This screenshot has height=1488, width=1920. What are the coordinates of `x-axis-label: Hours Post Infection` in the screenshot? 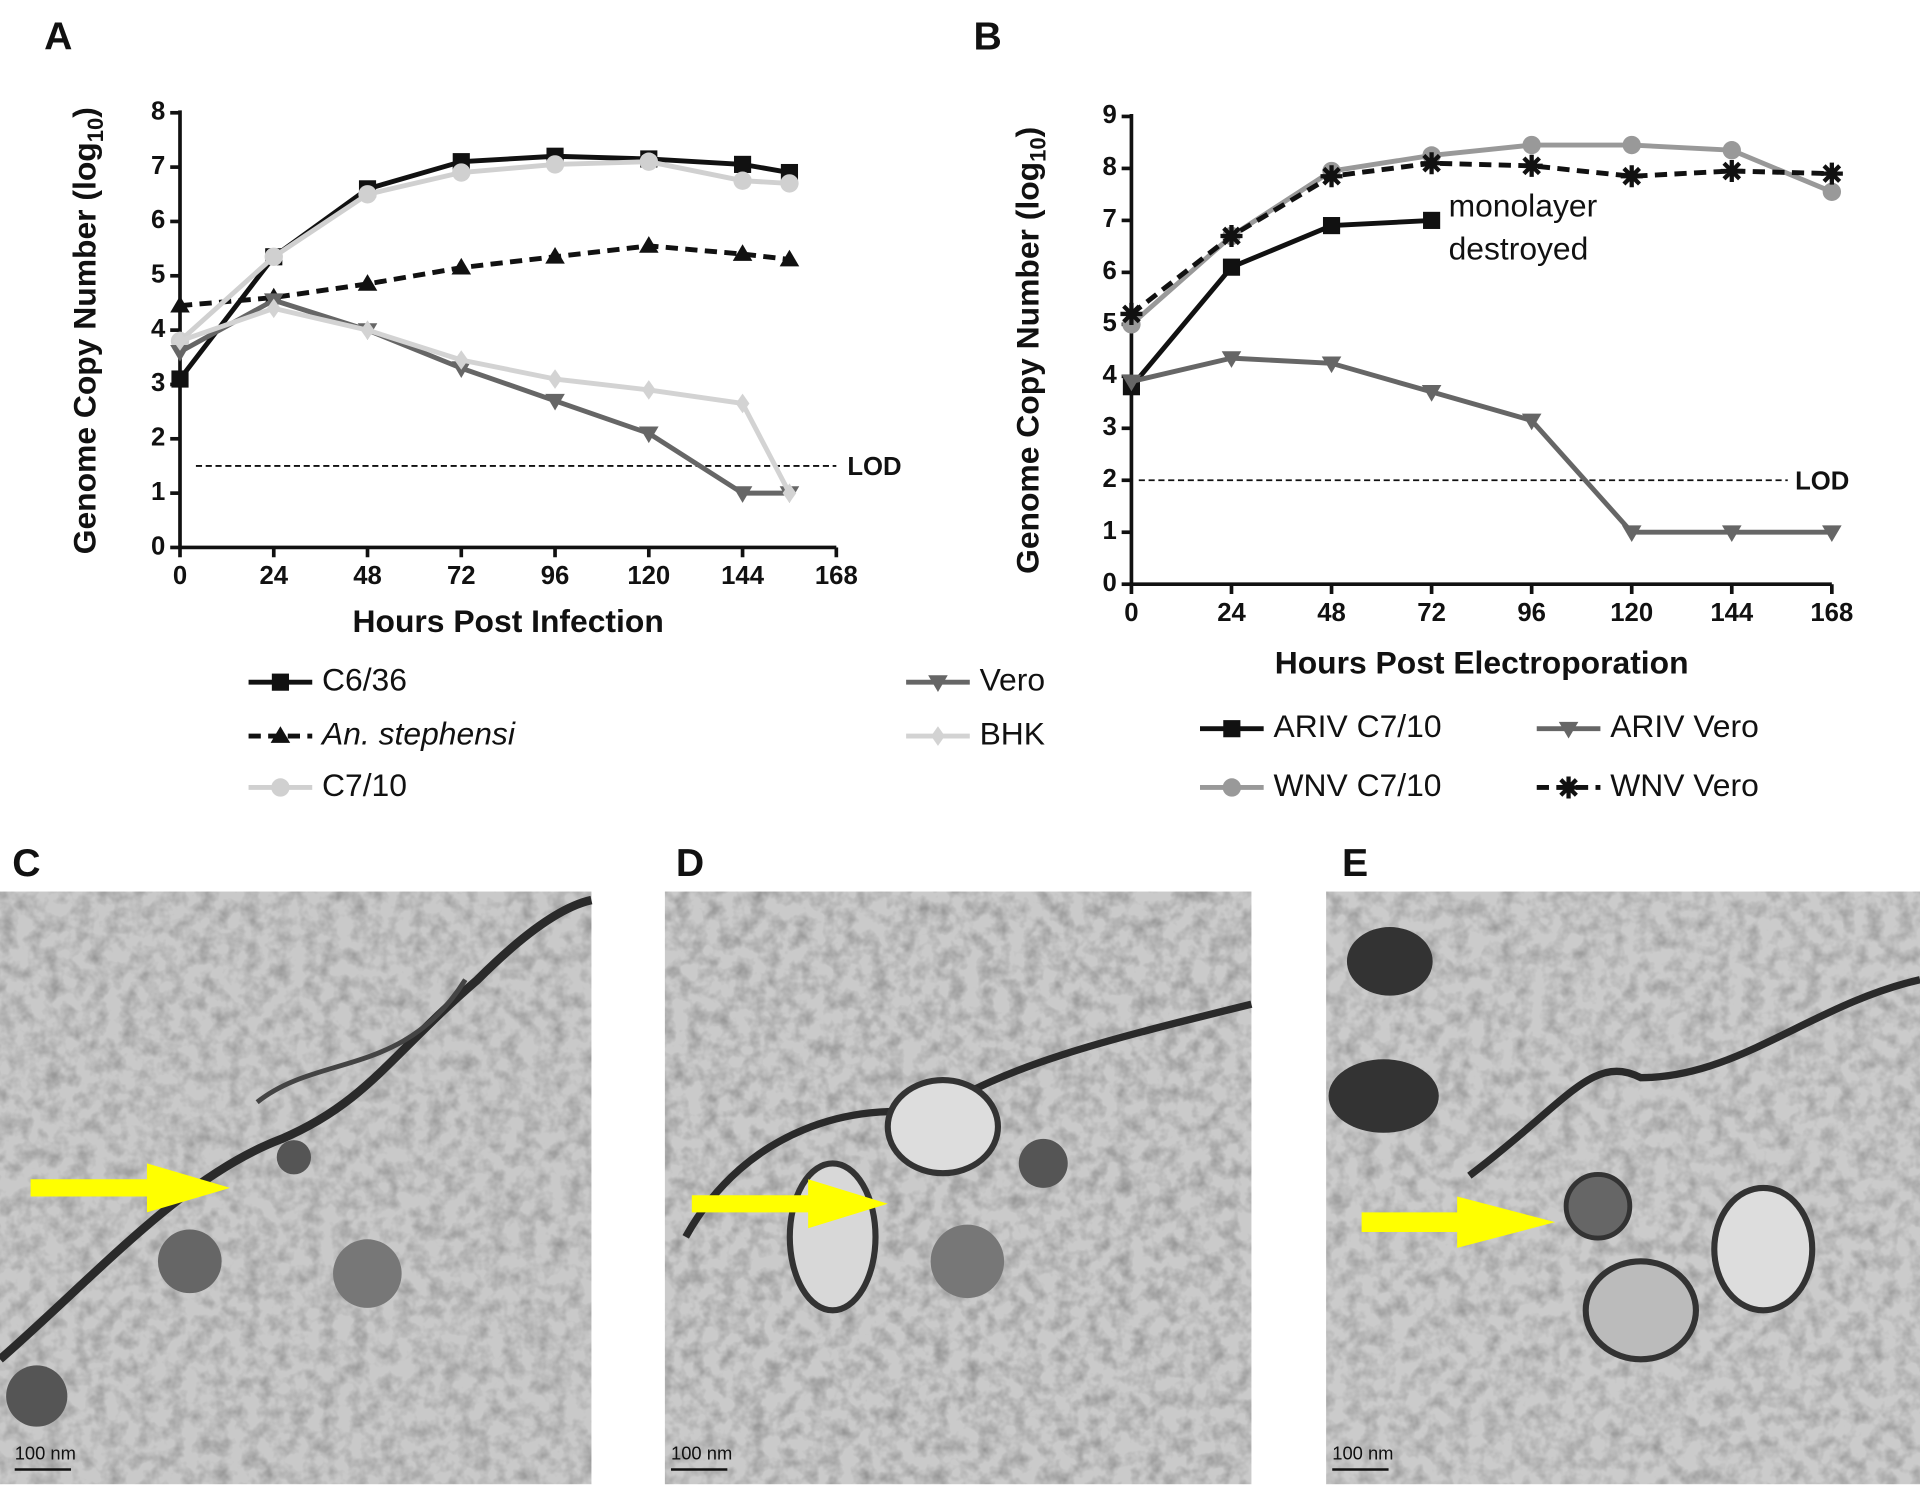 It's located at (508, 621).